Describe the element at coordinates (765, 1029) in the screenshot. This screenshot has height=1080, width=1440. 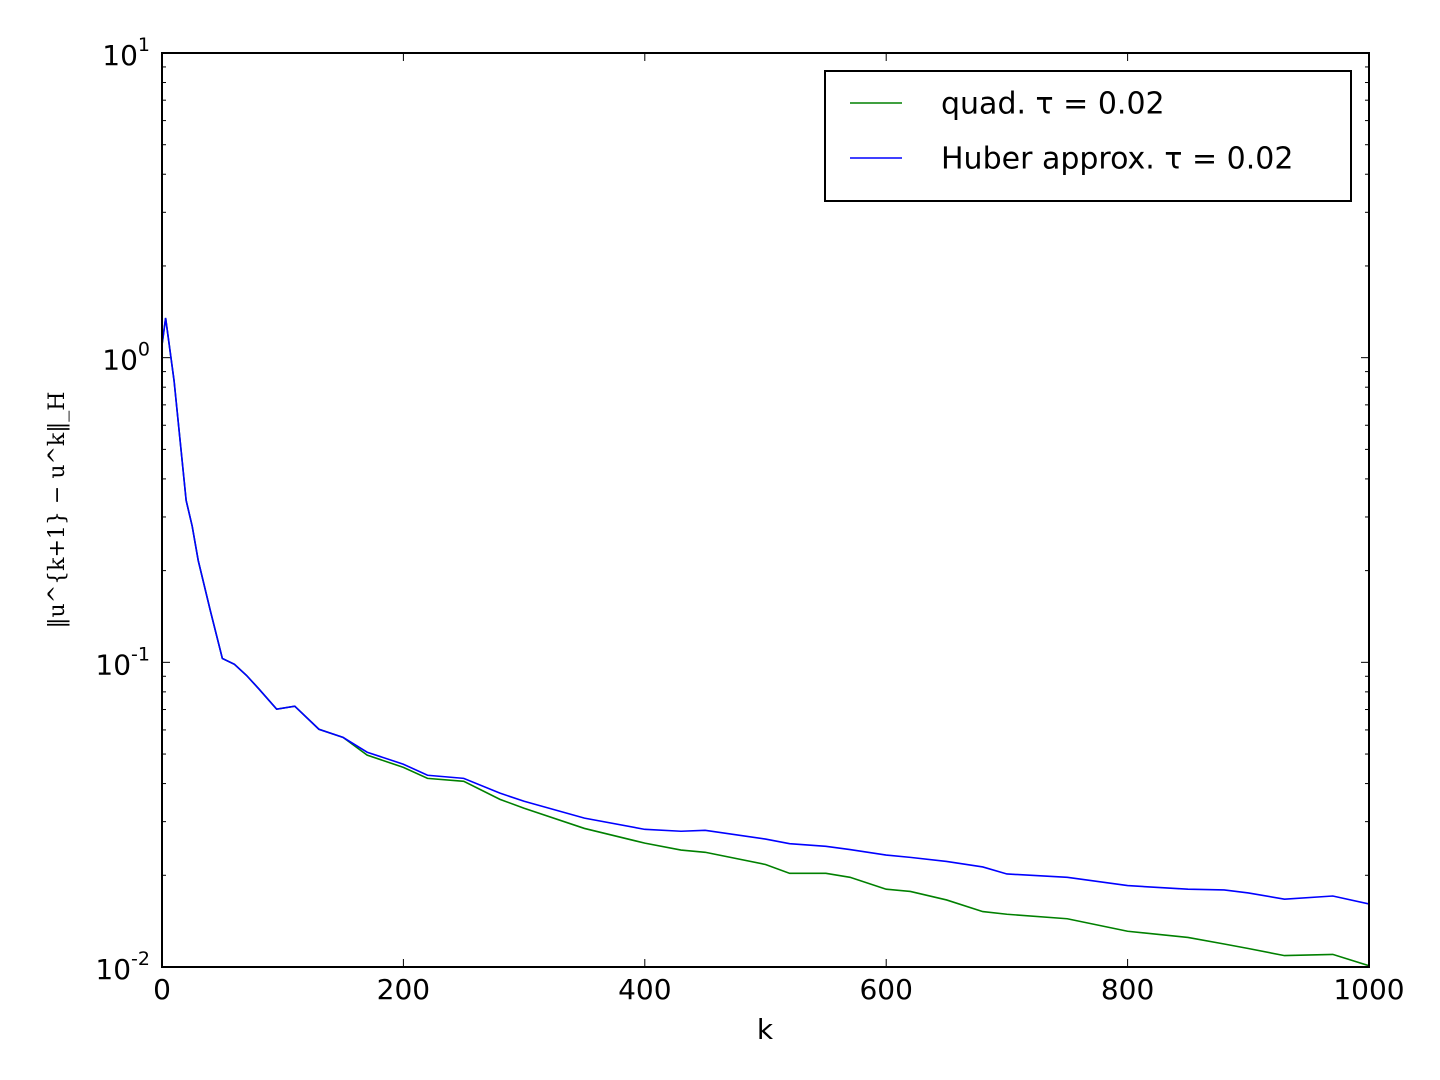
I see `x-axis-label: k` at that location.